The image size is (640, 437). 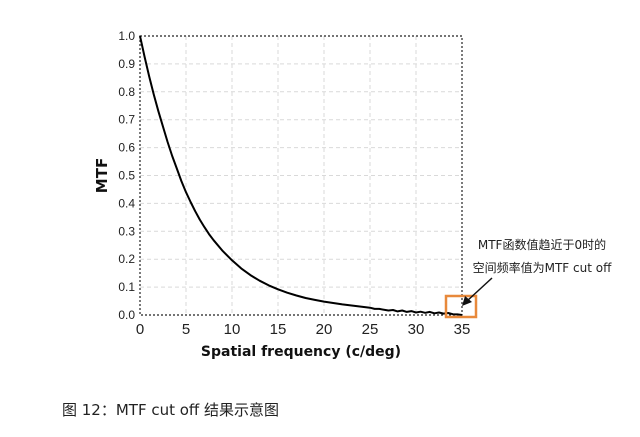 What do you see at coordinates (479, 289) in the screenshot?
I see `annotation-arrow` at bounding box center [479, 289].